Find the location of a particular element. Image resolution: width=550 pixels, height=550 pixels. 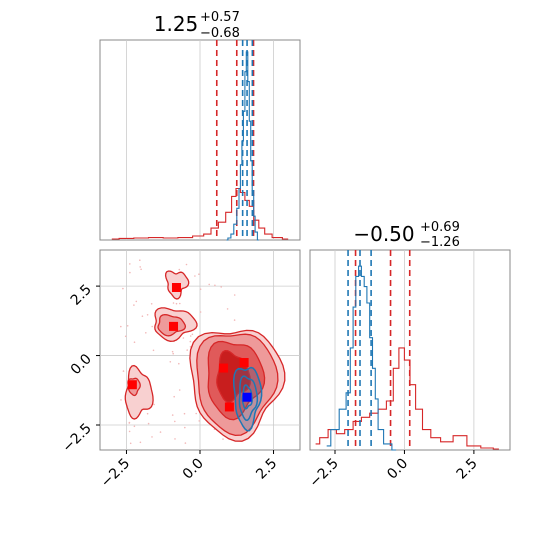

joint-xtick-label-0: −2.5 is located at coordinates (115, 473).